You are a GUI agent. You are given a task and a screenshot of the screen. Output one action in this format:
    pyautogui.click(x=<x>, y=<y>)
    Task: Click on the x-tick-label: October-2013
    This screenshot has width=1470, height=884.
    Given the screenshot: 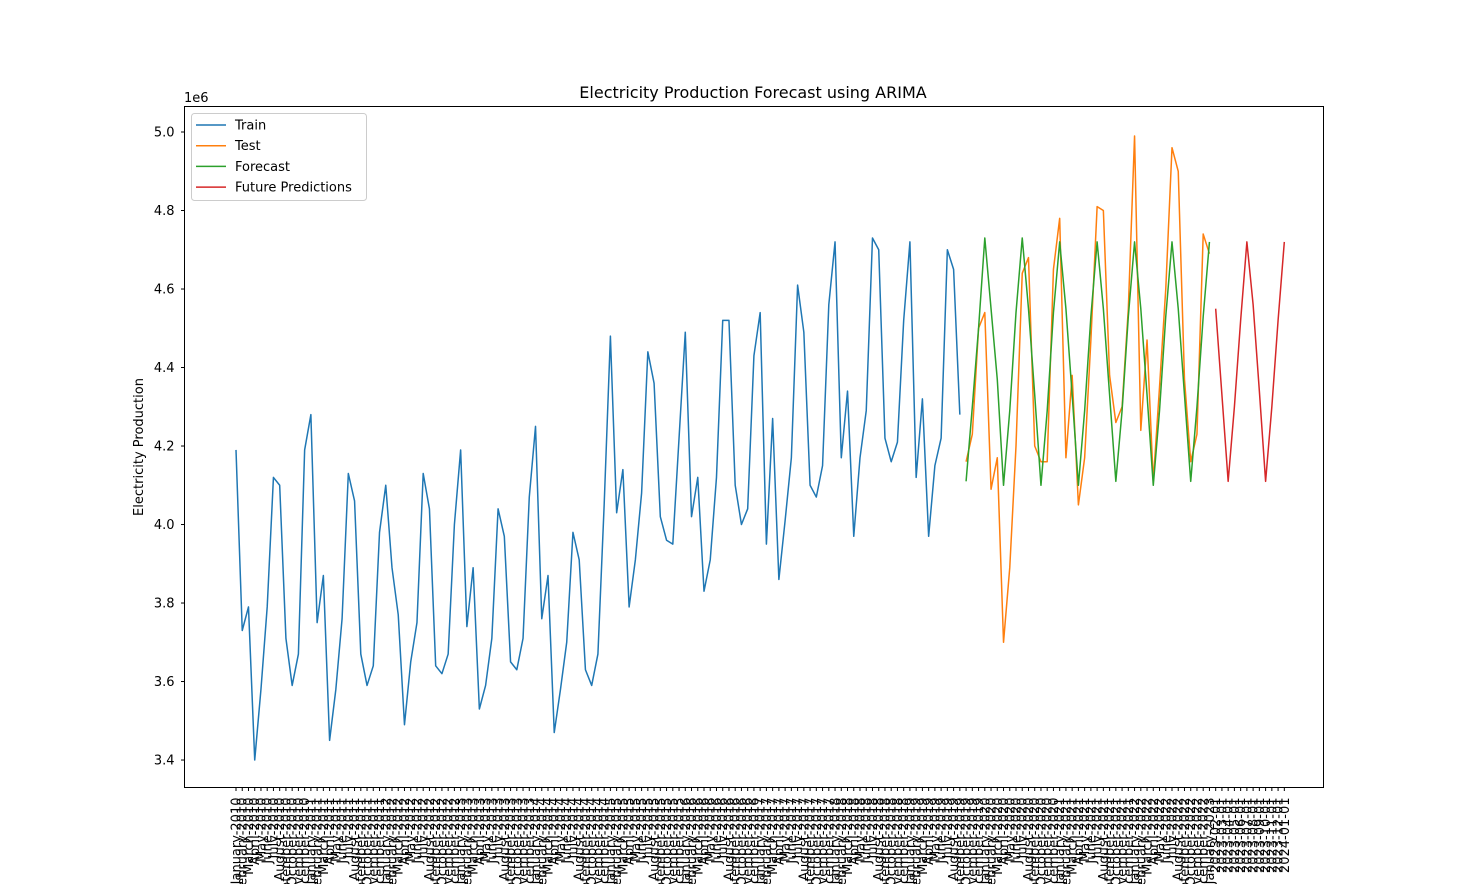 What is the action you would take?
    pyautogui.click(x=517, y=841)
    